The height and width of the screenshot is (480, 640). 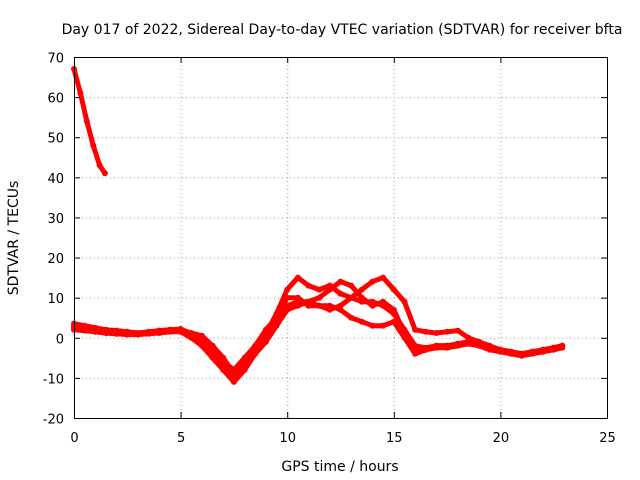 What do you see at coordinates (53, 420) in the screenshot?
I see `y-tick-label: -20` at bounding box center [53, 420].